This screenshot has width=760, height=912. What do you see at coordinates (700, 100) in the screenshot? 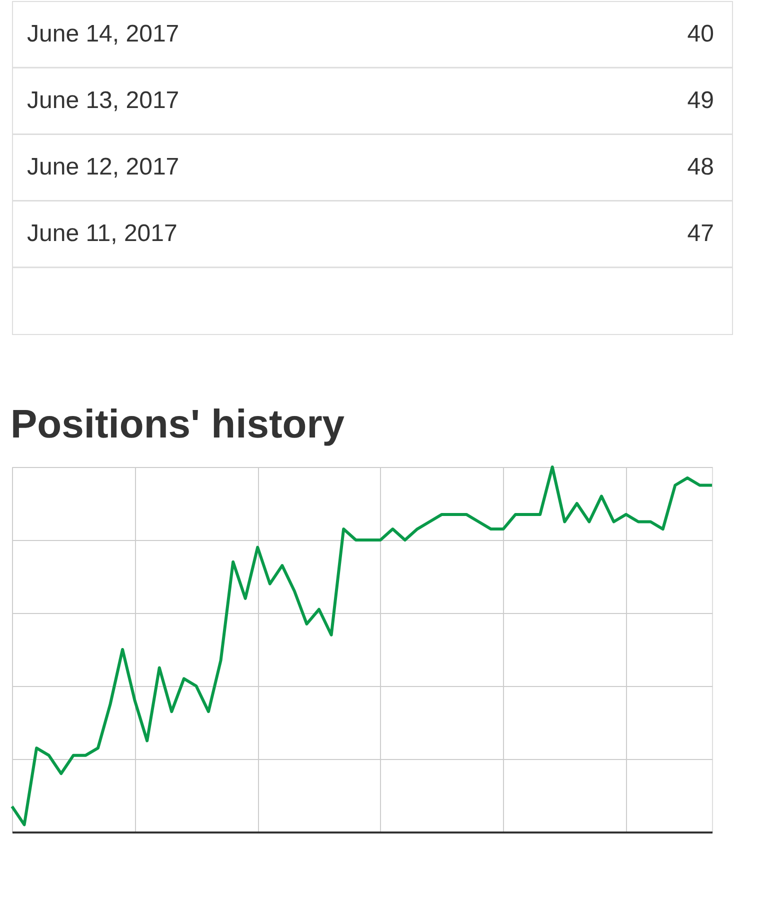
I see `text: 49` at bounding box center [700, 100].